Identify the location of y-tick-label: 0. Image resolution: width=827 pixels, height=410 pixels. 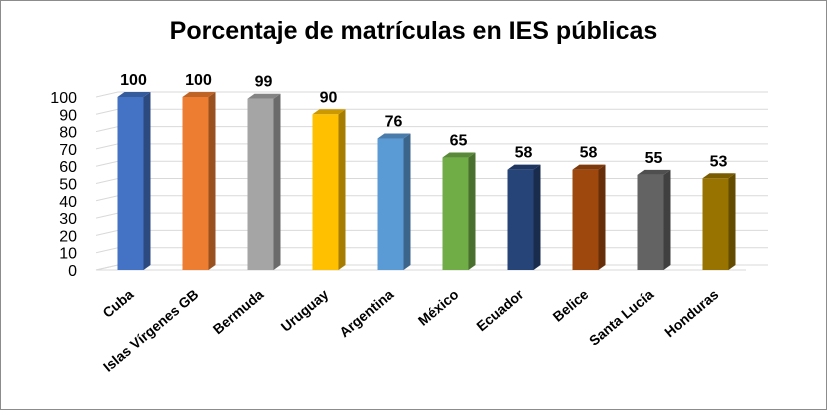
(72, 271).